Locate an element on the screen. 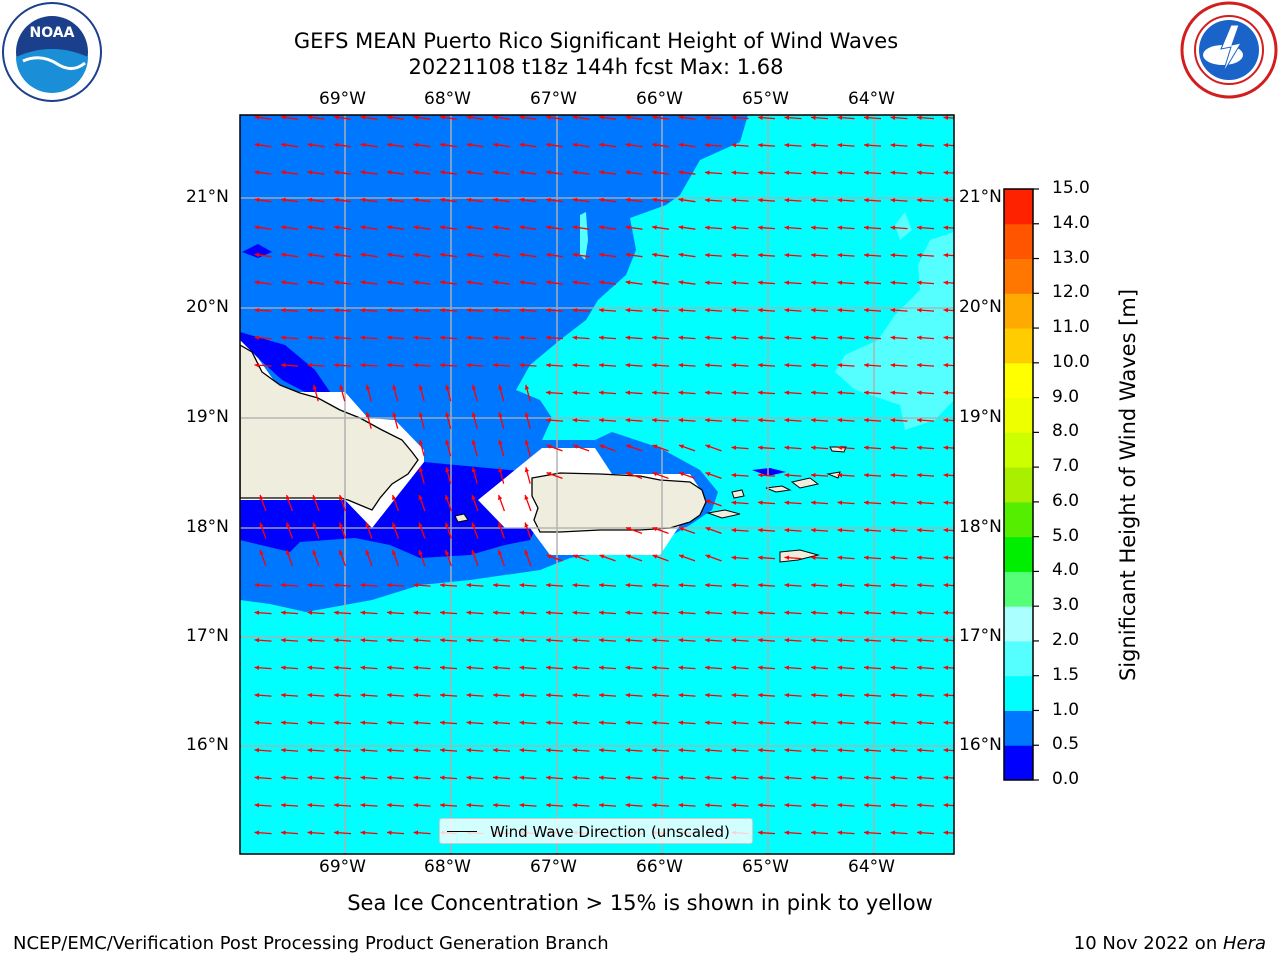 Image resolution: width=1280 pixels, height=960 pixels. legend-line-sample is located at coordinates (462, 831).